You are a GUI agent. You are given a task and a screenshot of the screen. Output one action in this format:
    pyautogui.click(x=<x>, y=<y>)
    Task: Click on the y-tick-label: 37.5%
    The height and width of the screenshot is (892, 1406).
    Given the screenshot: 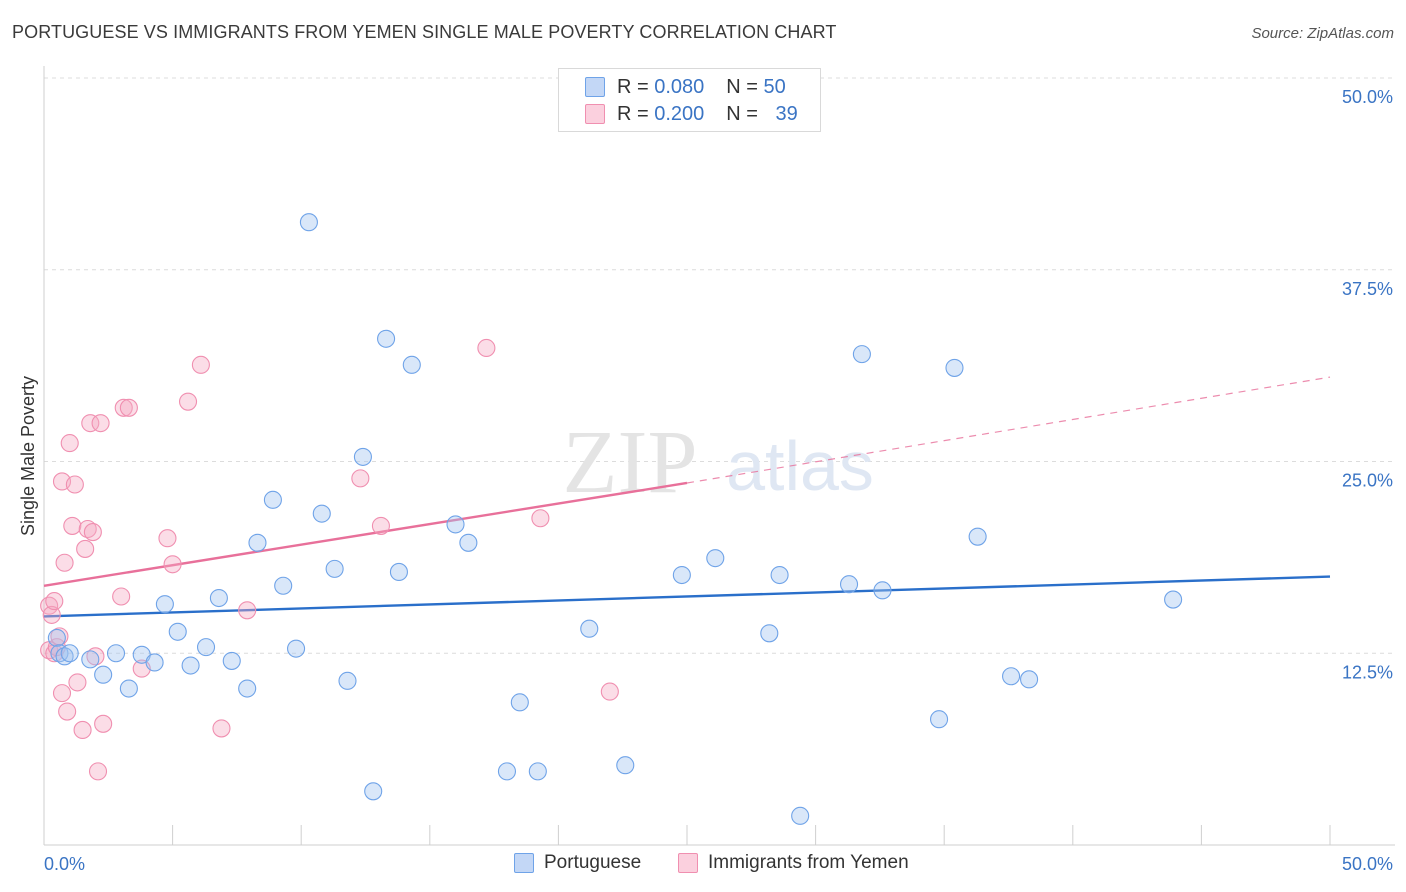 What is the action you would take?
    pyautogui.click(x=1367, y=289)
    